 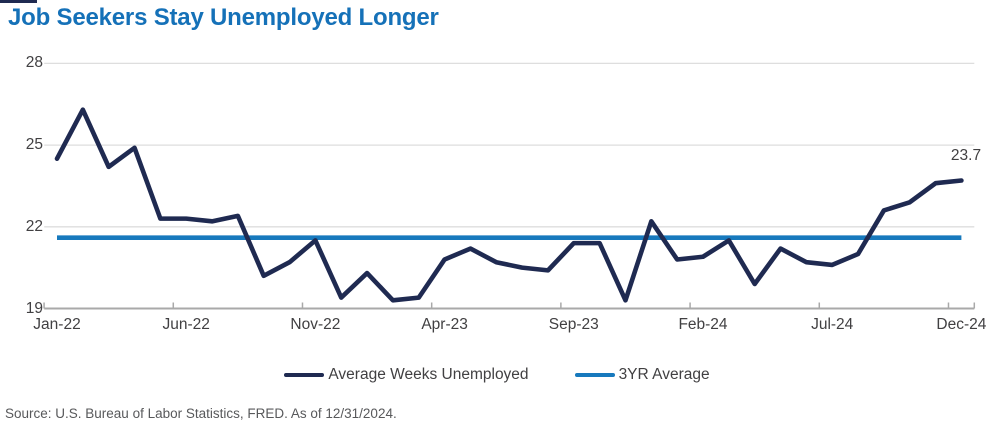 I want to click on legend: Average Weeks Unemployed 3YR Average, so click(x=497, y=375).